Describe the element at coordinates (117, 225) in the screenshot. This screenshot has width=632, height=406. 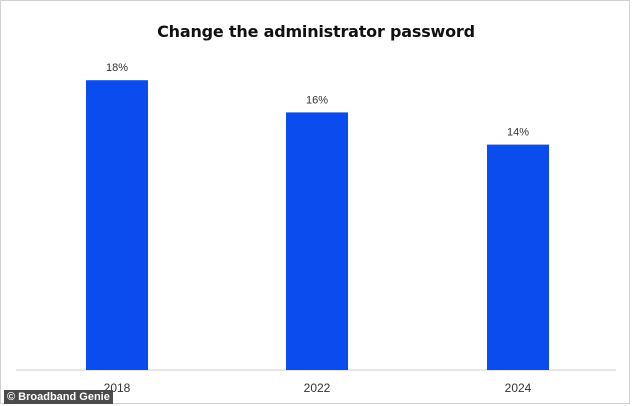
I see `bar-2018` at that location.